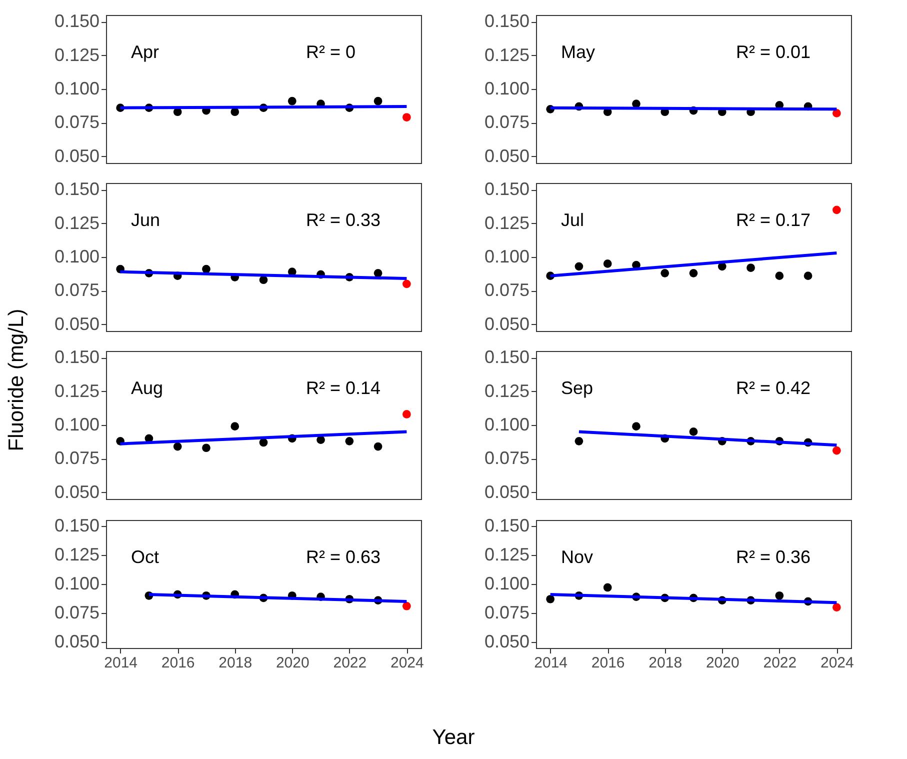  What do you see at coordinates (572, 220) in the screenshot?
I see `annotation: Jul` at bounding box center [572, 220].